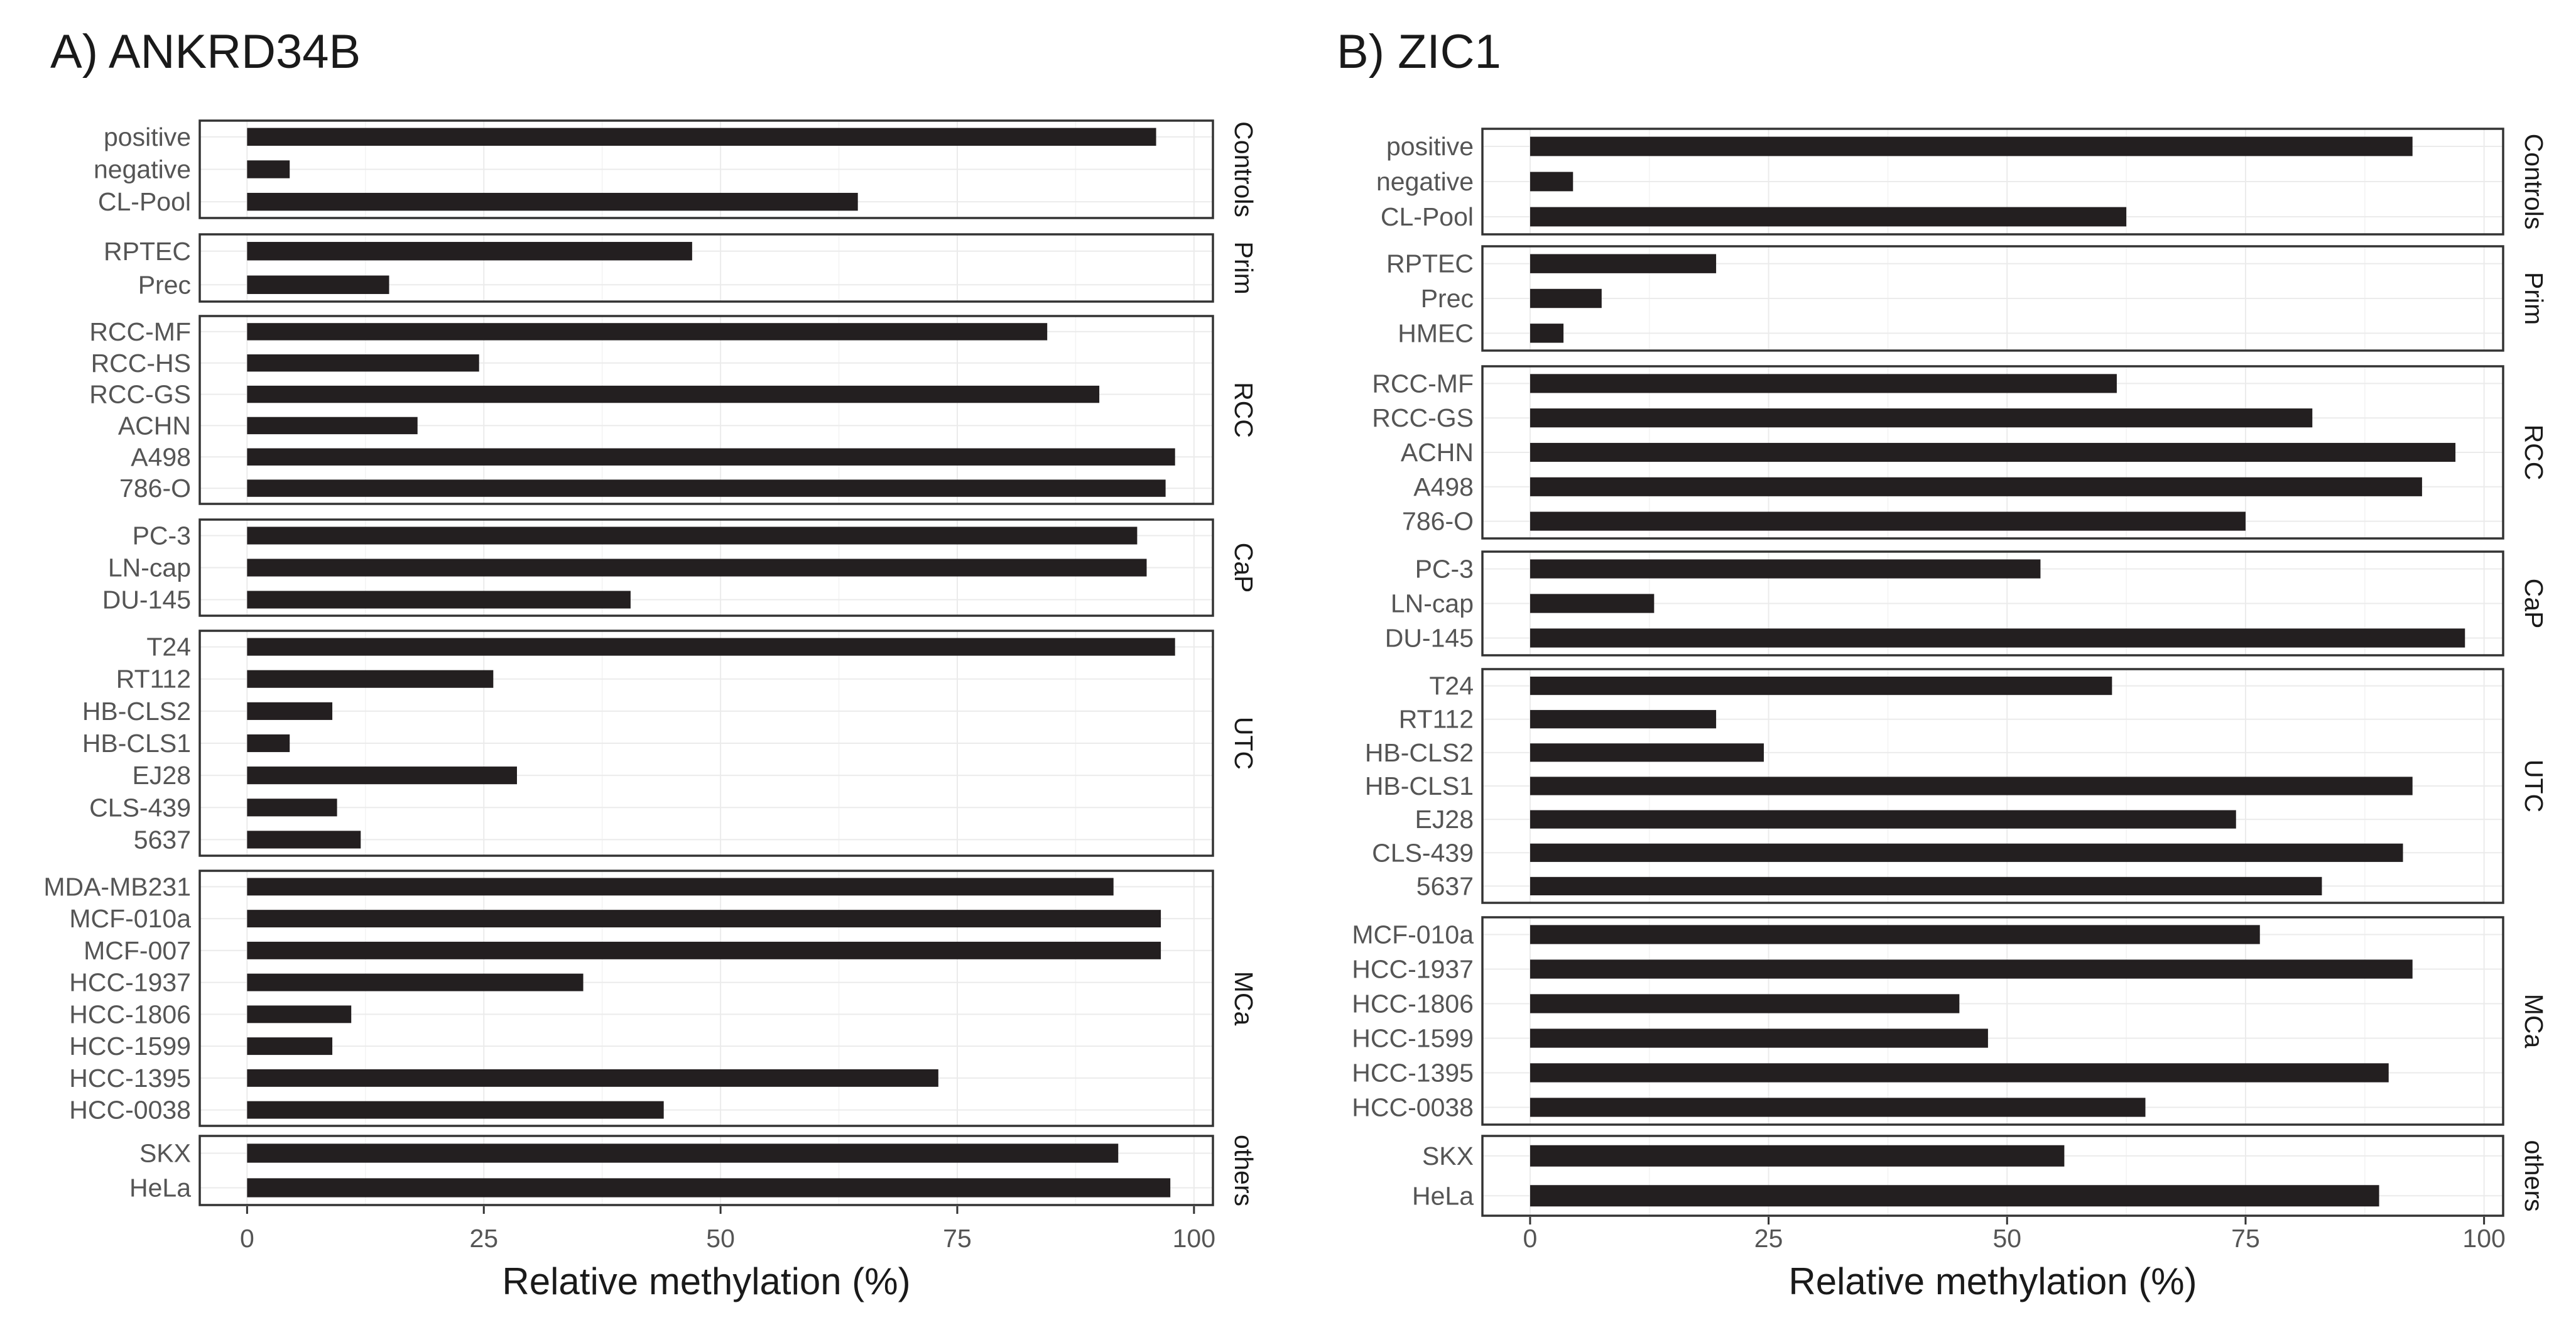 This screenshot has width=2576, height=1342. I want to click on strip-label-rcc: RCC, so click(2533, 453).